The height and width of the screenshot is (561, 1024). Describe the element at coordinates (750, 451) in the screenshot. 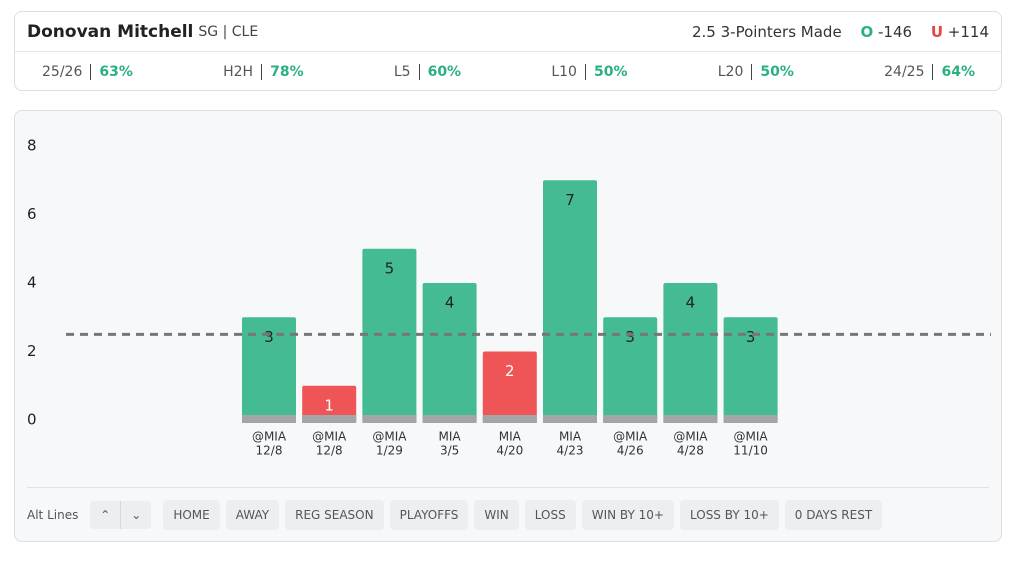

I see `x-tick-date: 11/10` at that location.